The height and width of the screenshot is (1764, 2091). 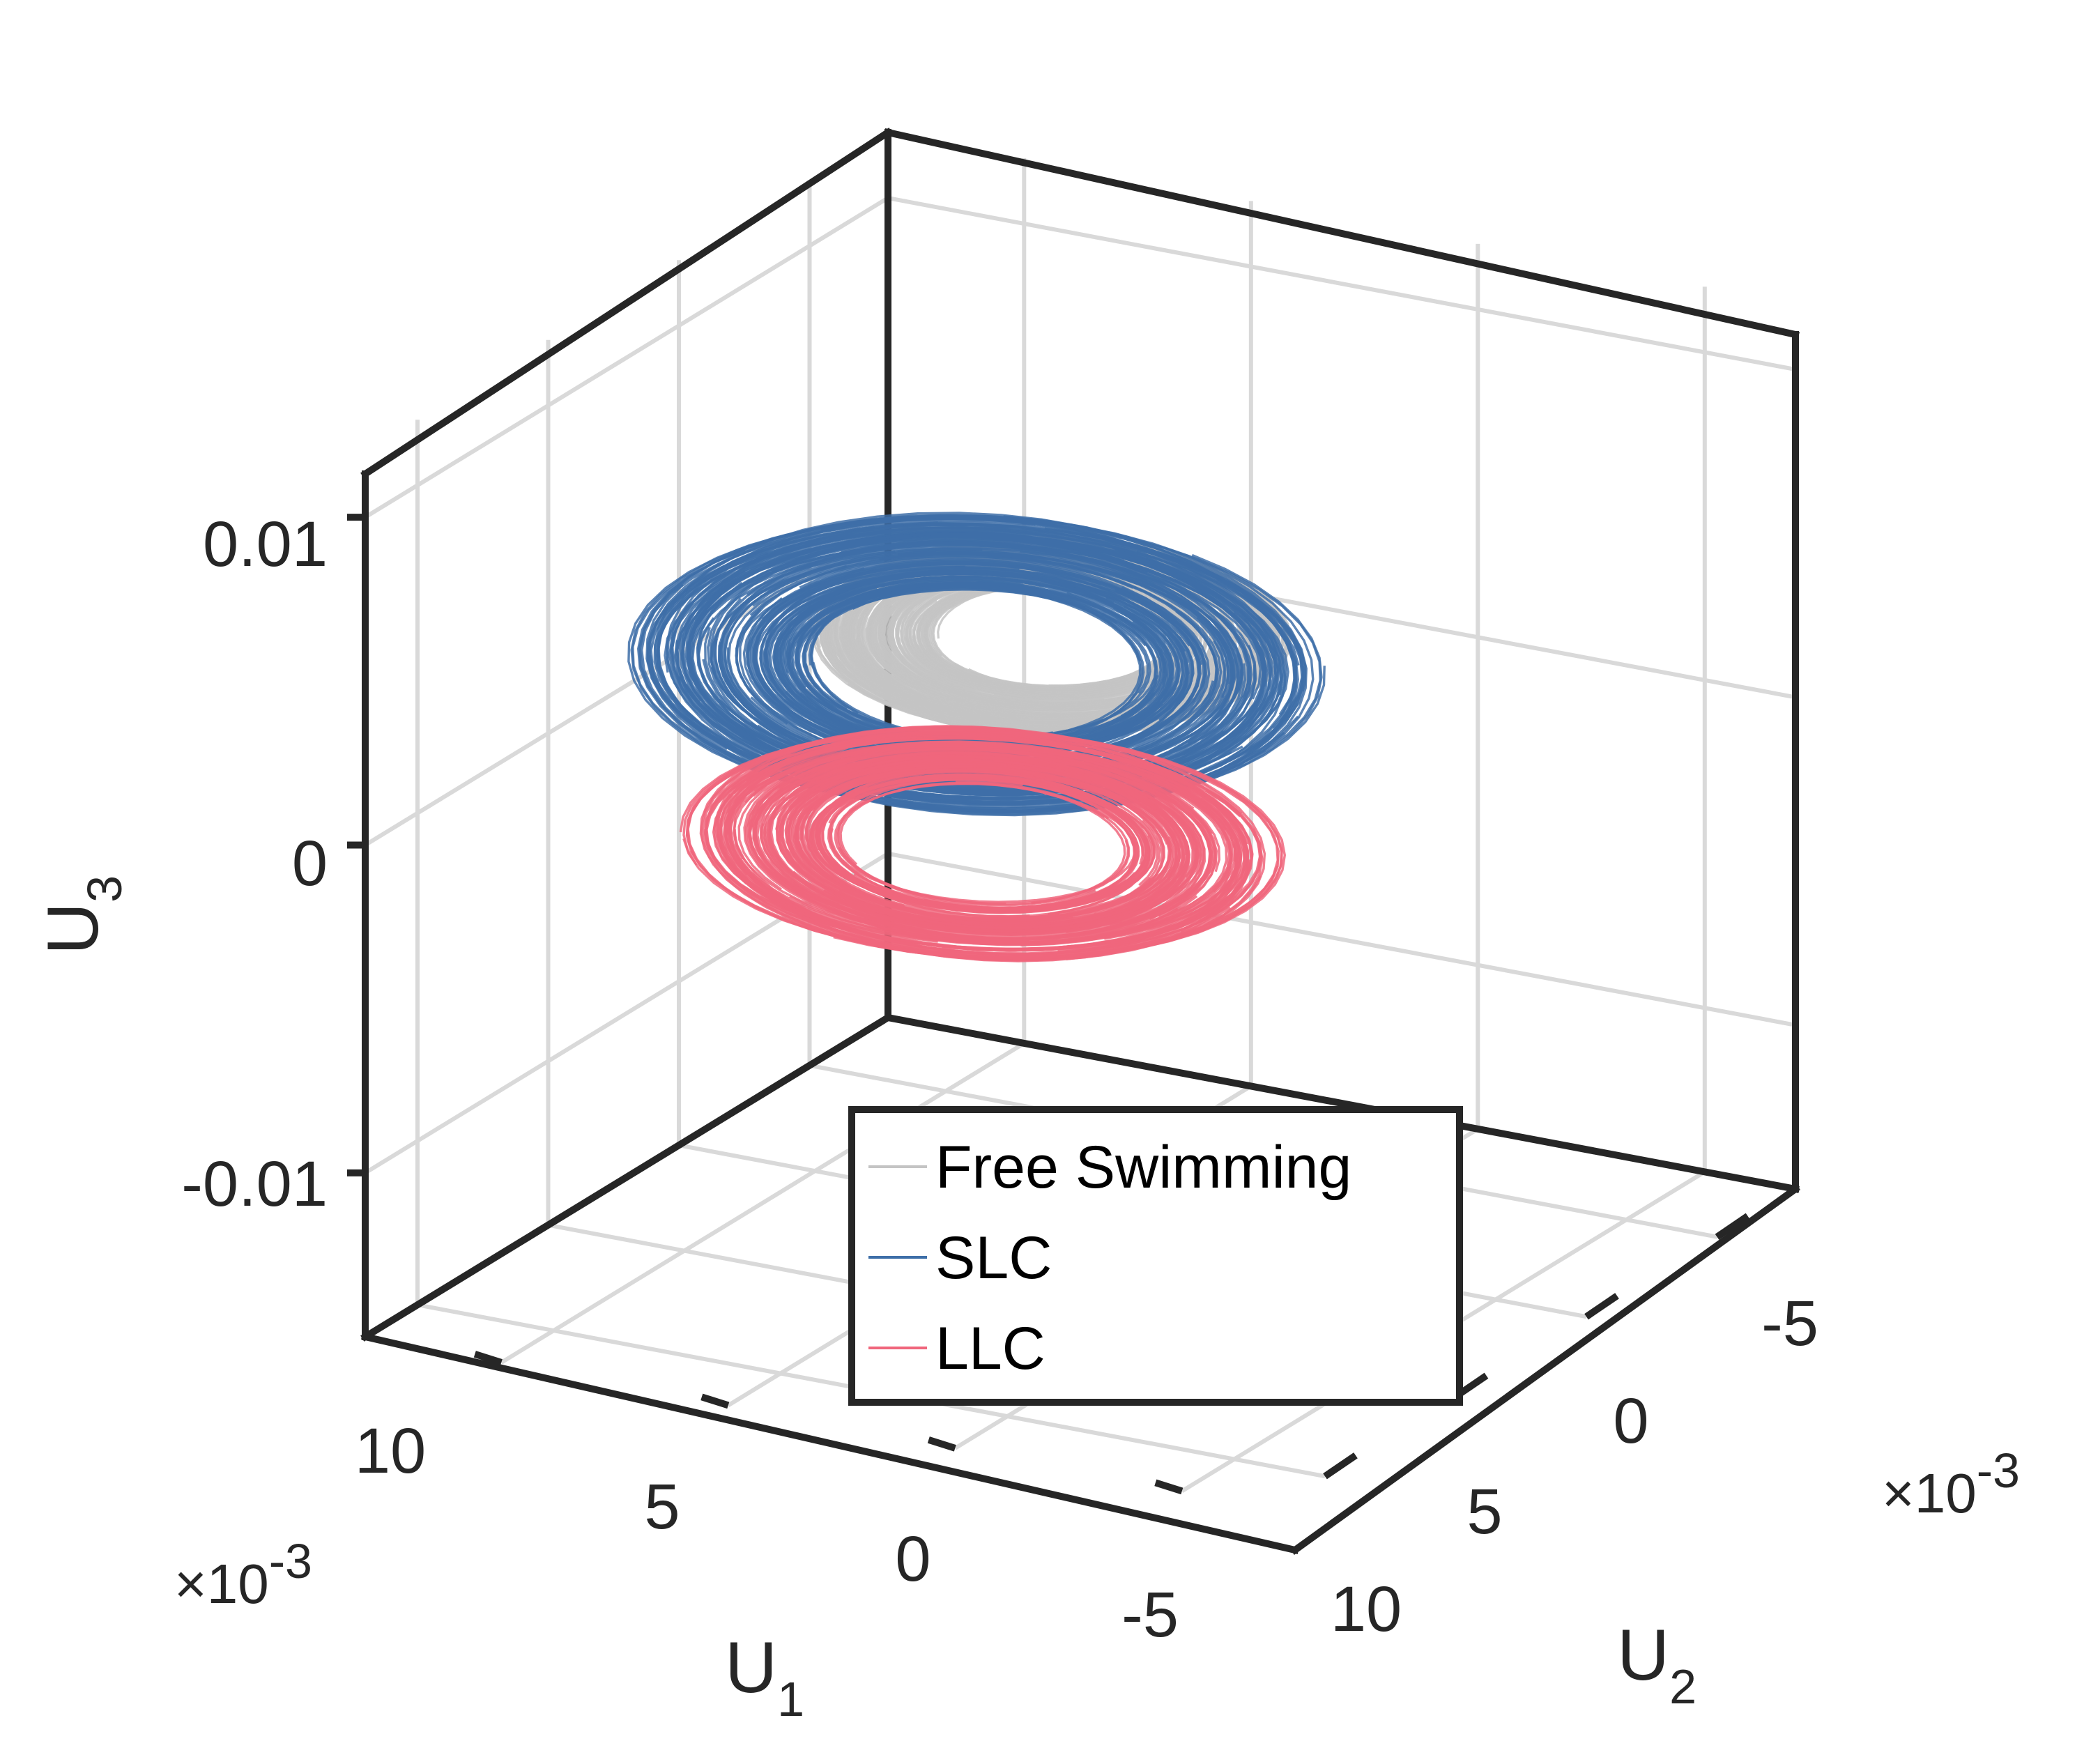 I want to click on x-axis-label: U1, so click(x=764, y=1676).